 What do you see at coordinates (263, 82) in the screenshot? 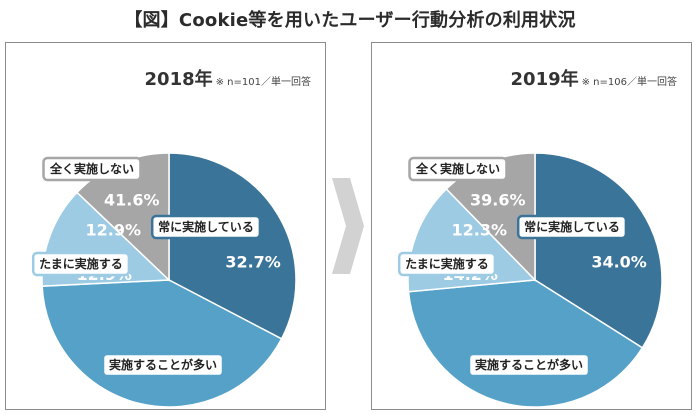
I see `sample-note: ※ n=101／単一回答` at bounding box center [263, 82].